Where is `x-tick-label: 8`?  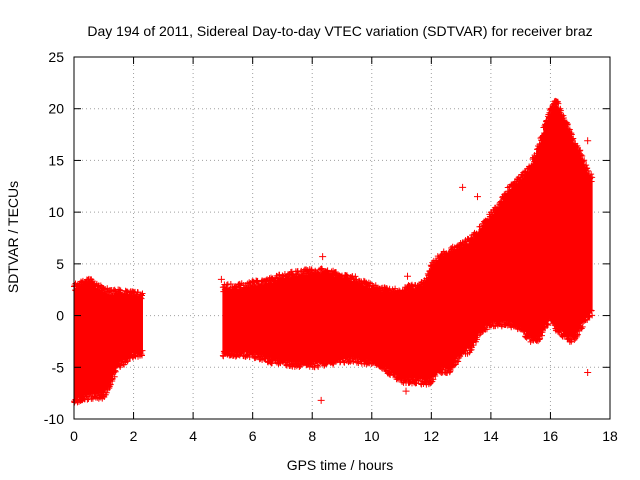 x-tick-label: 8 is located at coordinates (312, 436).